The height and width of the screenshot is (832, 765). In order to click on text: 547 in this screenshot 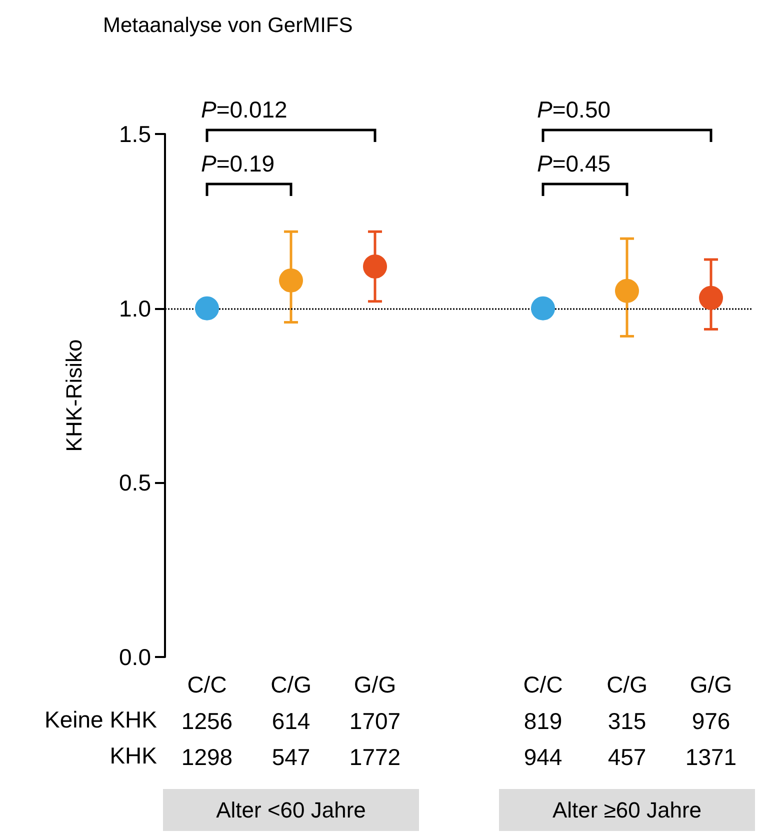, I will do `click(291, 757)`.